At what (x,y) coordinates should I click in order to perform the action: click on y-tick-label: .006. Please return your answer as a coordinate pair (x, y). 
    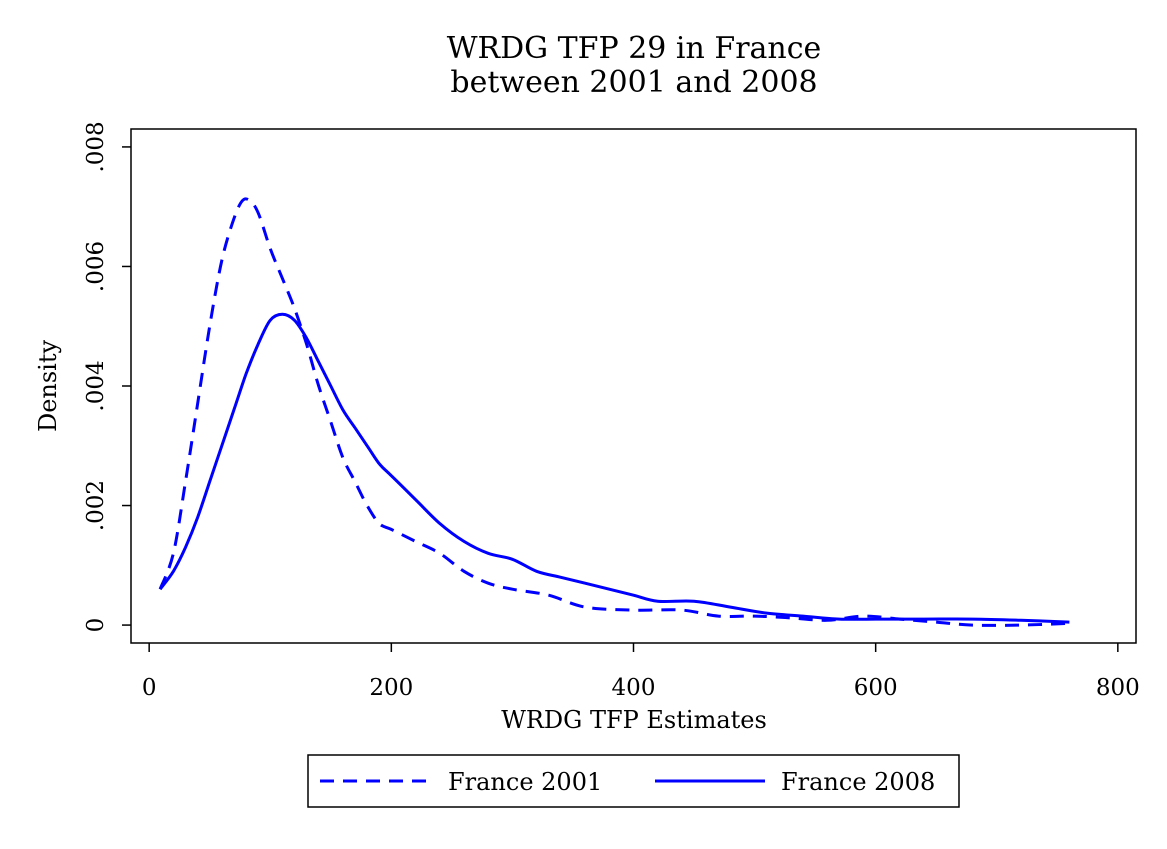
    Looking at the image, I should click on (96, 266).